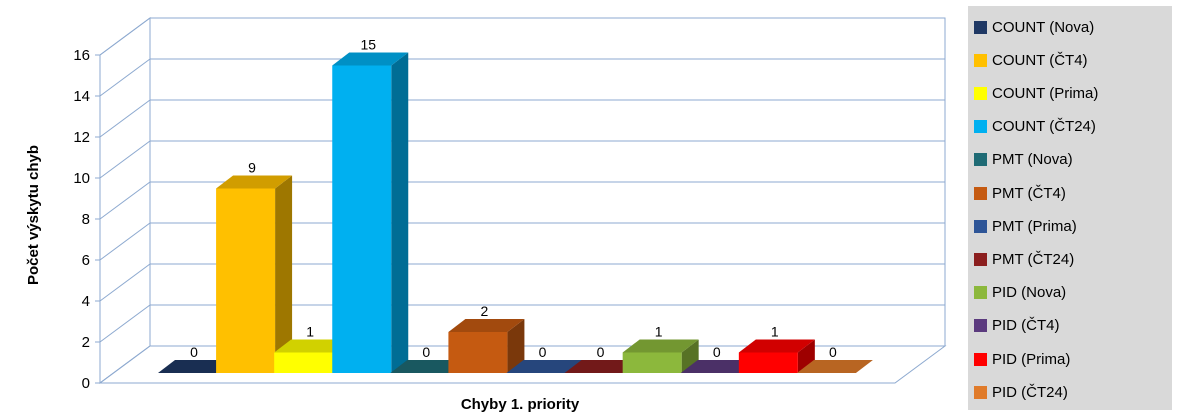  What do you see at coordinates (81, 137) in the screenshot?
I see `y-tick-label: 12` at bounding box center [81, 137].